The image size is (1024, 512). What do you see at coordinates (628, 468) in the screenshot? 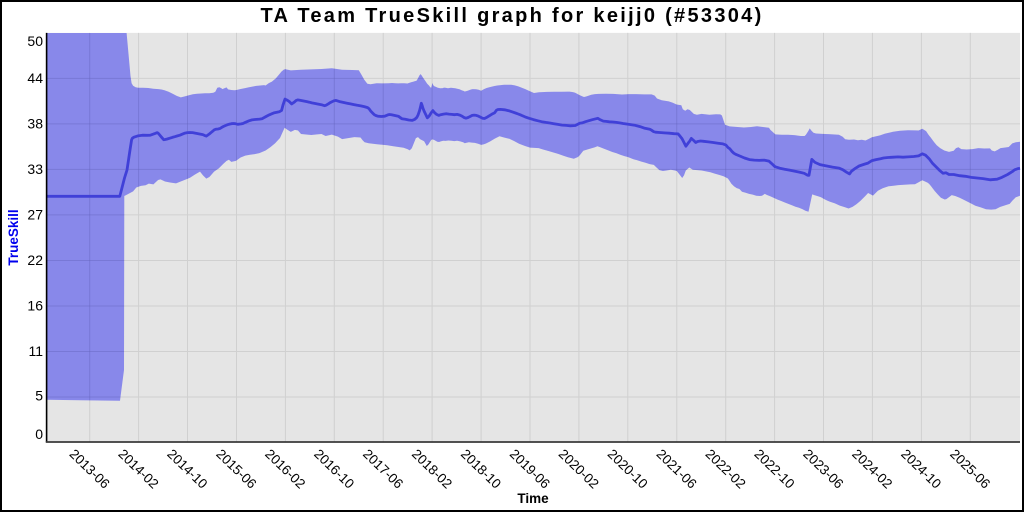
I see `svg-text: 2020-10` at bounding box center [628, 468].